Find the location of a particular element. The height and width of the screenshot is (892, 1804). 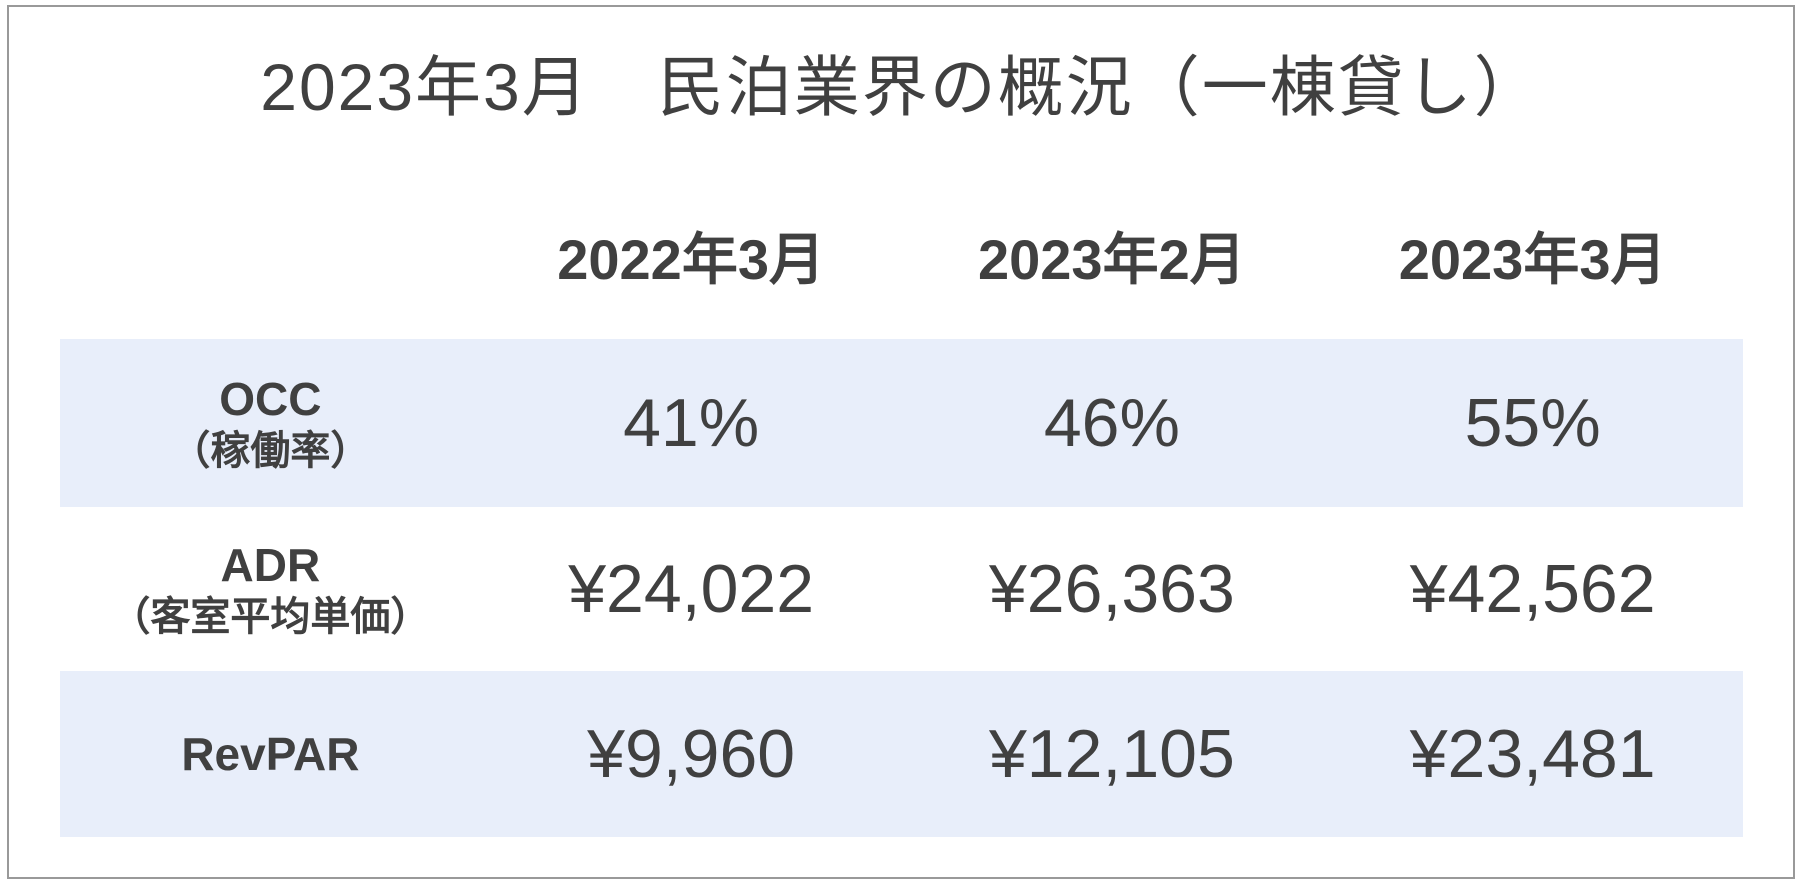

occ-value-2023-02: 46% is located at coordinates (1112, 423).